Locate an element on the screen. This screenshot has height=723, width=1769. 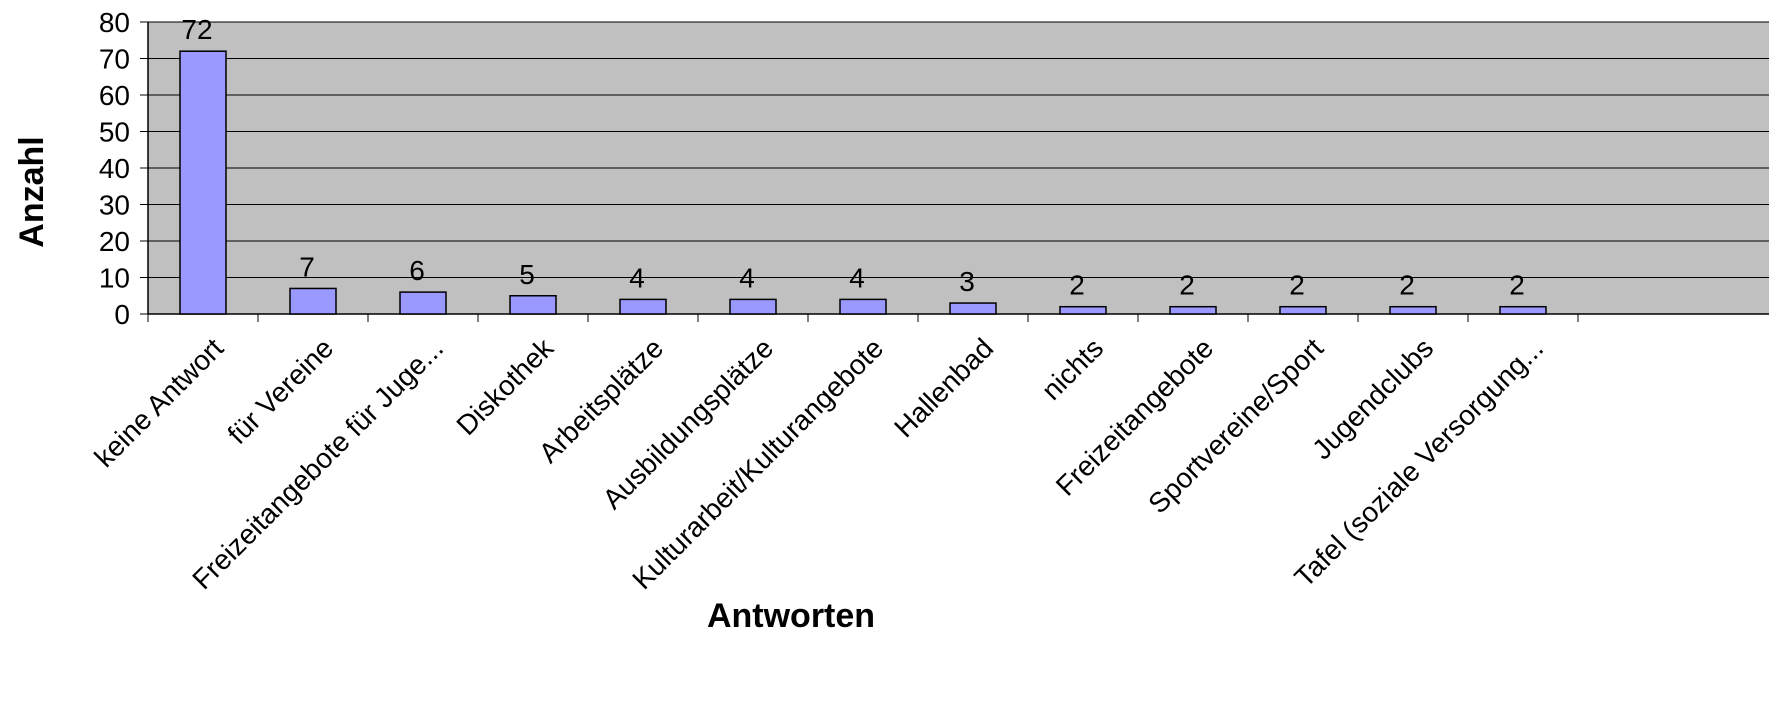
y-tick-label: 70 is located at coordinates (114, 59).